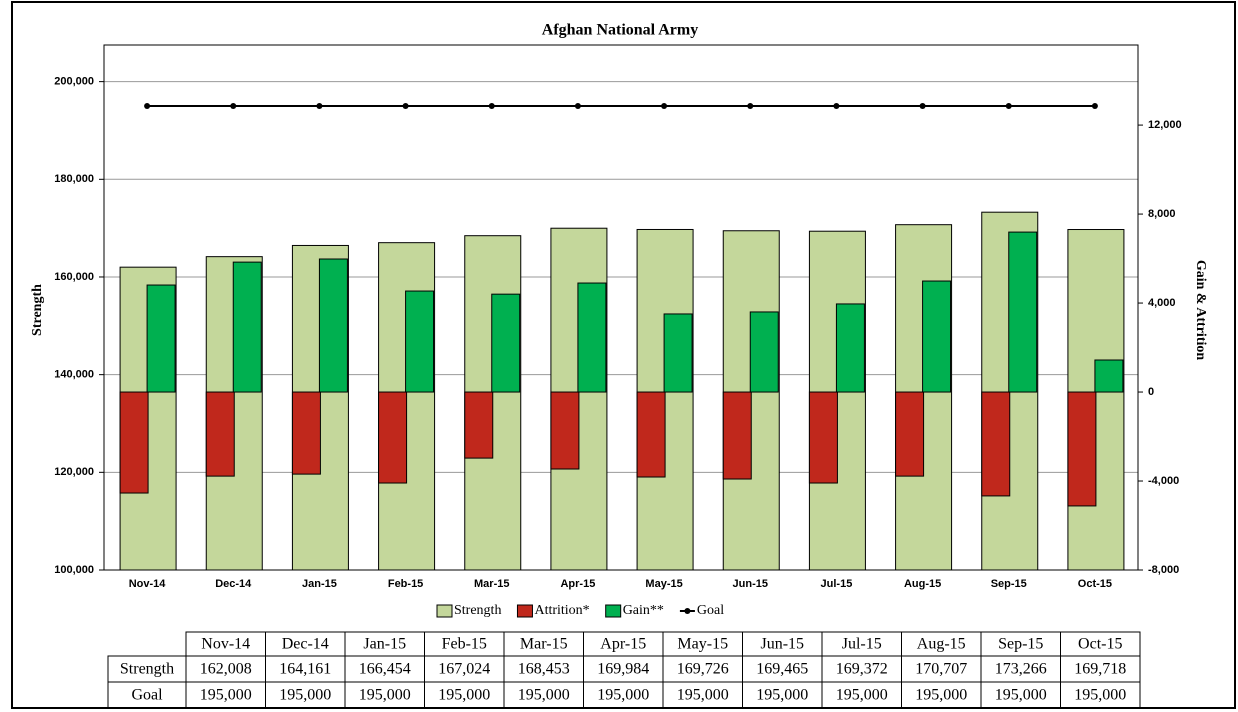 The height and width of the screenshot is (712, 1238). What do you see at coordinates (477, 610) in the screenshot?
I see `legend-label: Strength` at bounding box center [477, 610].